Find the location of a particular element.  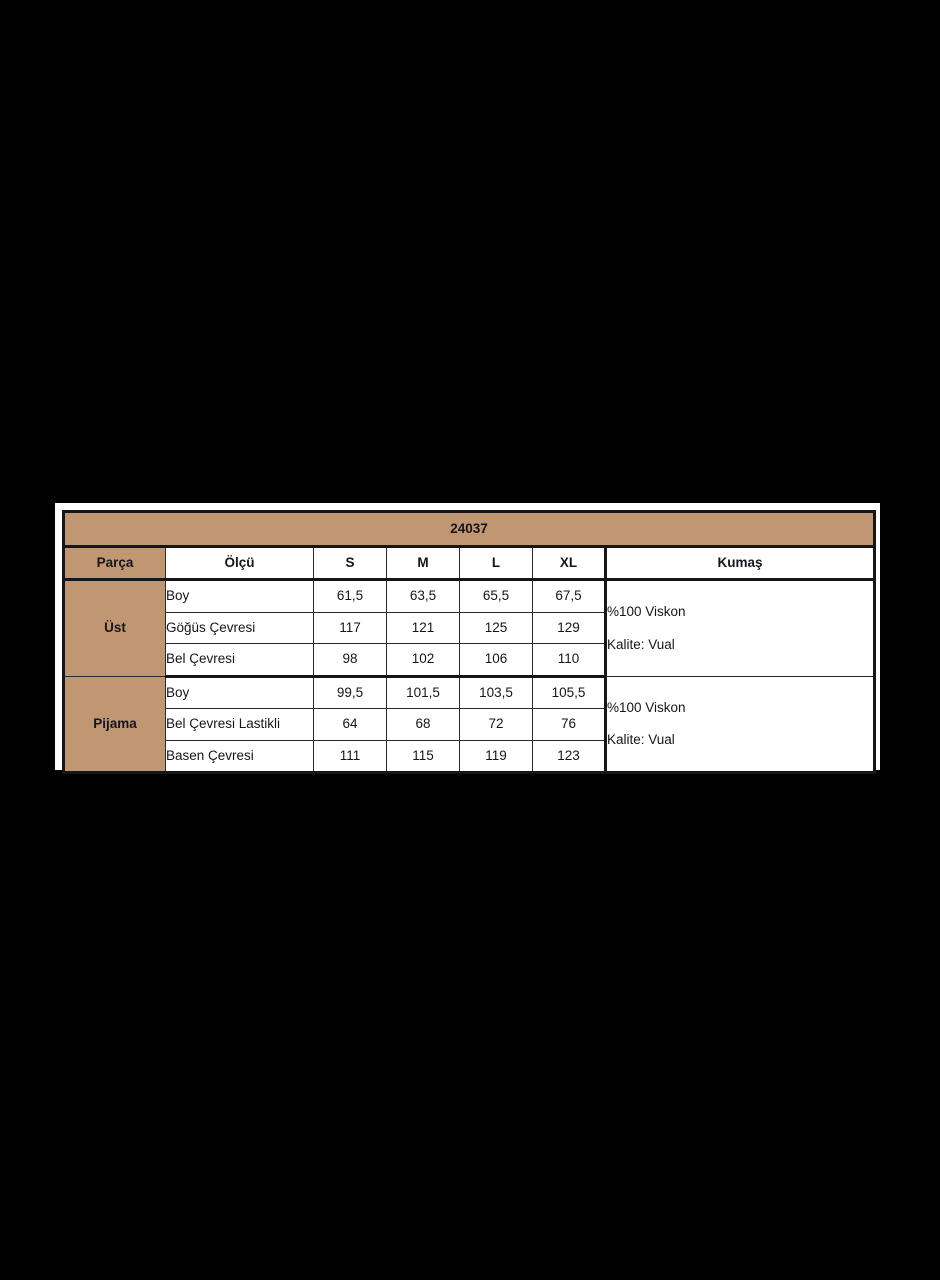

value-l: 103,5 is located at coordinates (496, 692).